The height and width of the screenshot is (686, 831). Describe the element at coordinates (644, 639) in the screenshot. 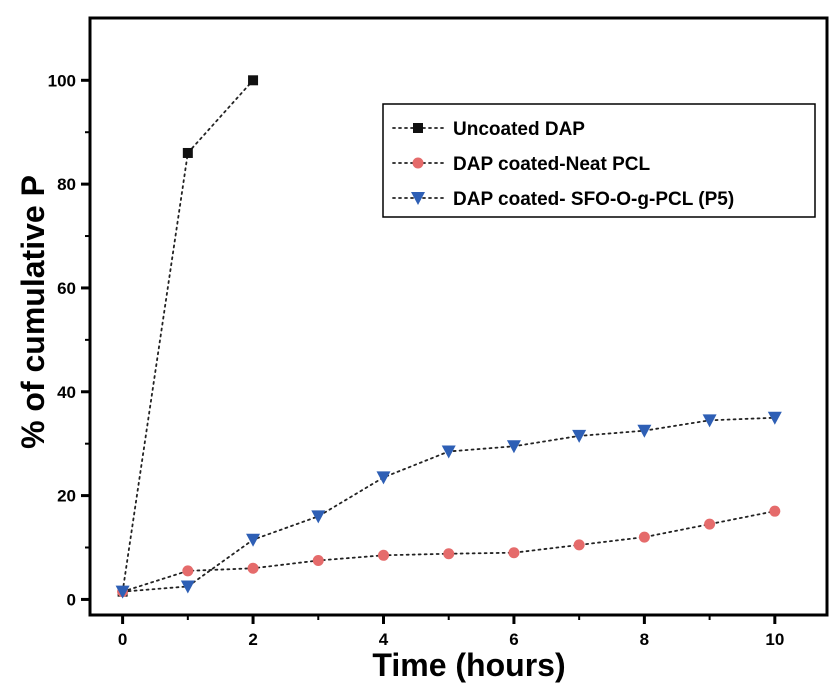

I see `x-tick-label: 8` at that location.